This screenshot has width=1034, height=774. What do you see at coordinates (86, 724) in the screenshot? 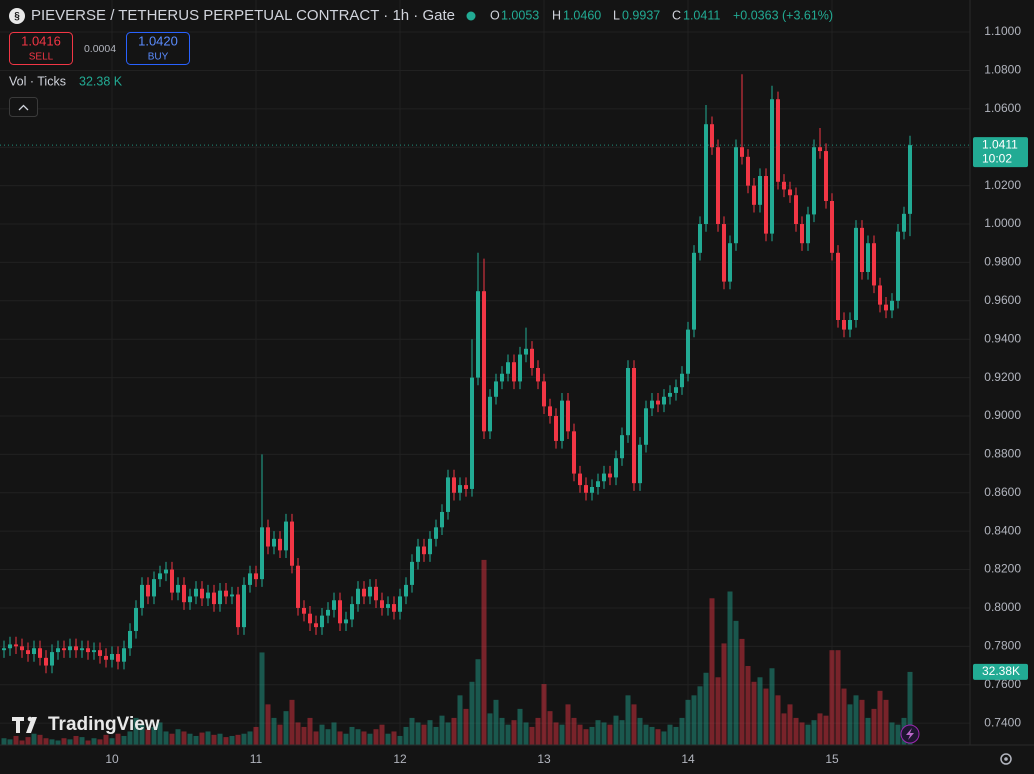
I see `logo: TradingView` at bounding box center [86, 724].